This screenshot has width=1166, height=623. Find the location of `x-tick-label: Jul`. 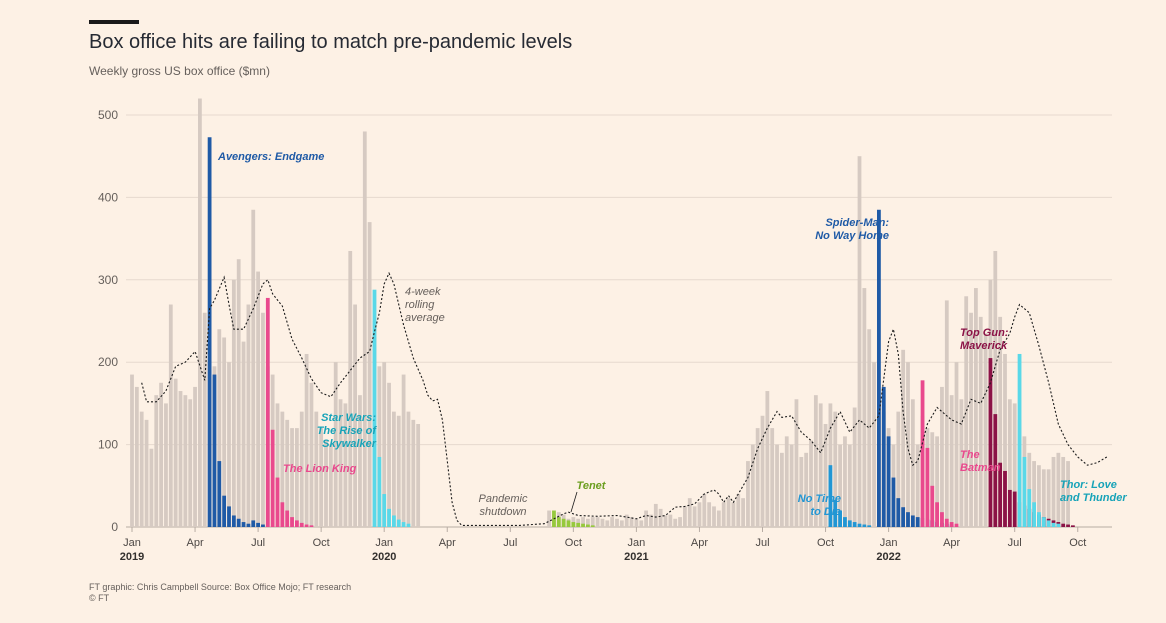

x-tick-label: Jul is located at coordinates (762, 543).